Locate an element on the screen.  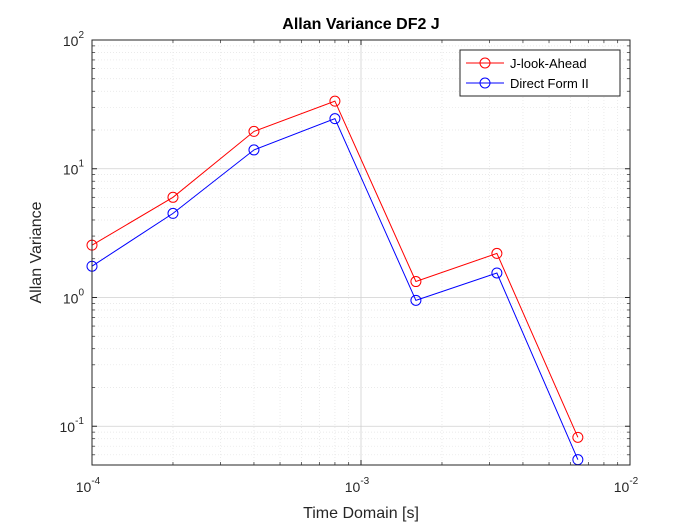
y-tick-label: 10⁰ is located at coordinates (74, 296).